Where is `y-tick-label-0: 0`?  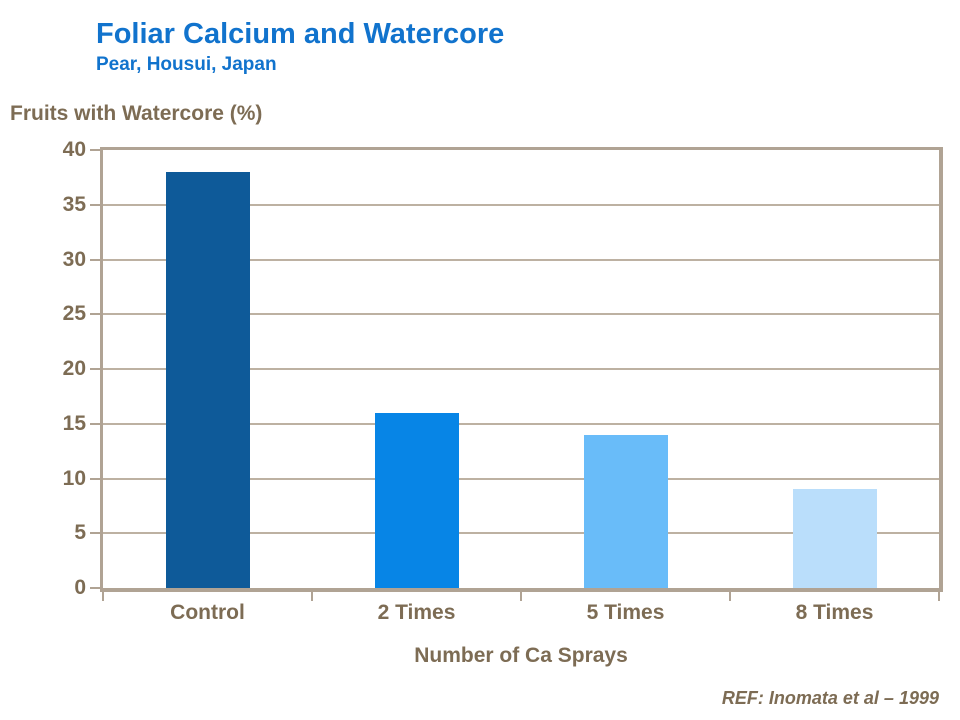
y-tick-label-0: 0 is located at coordinates (80, 587).